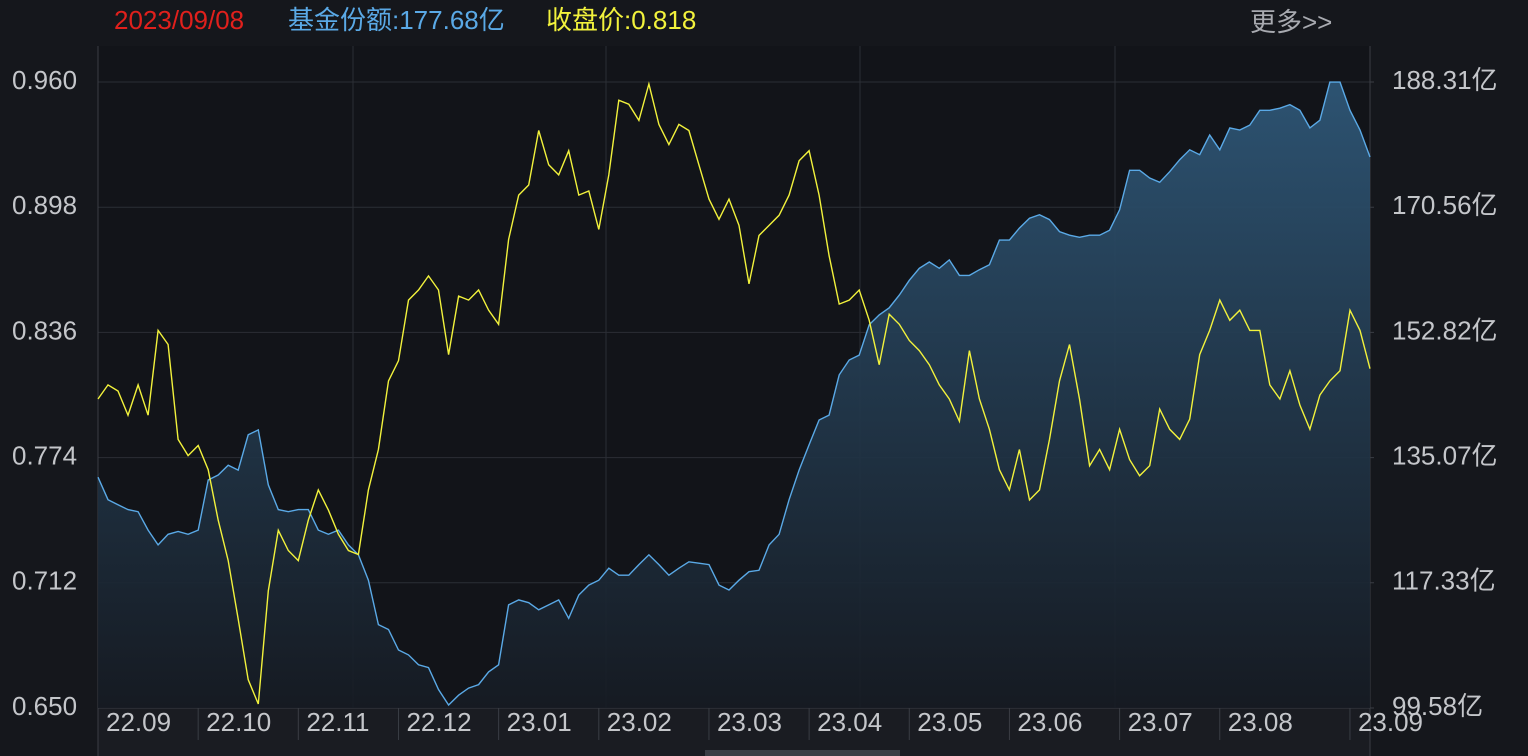 Image resolution: width=1528 pixels, height=756 pixels. I want to click on y-tick-label: 0.836, so click(44, 330).